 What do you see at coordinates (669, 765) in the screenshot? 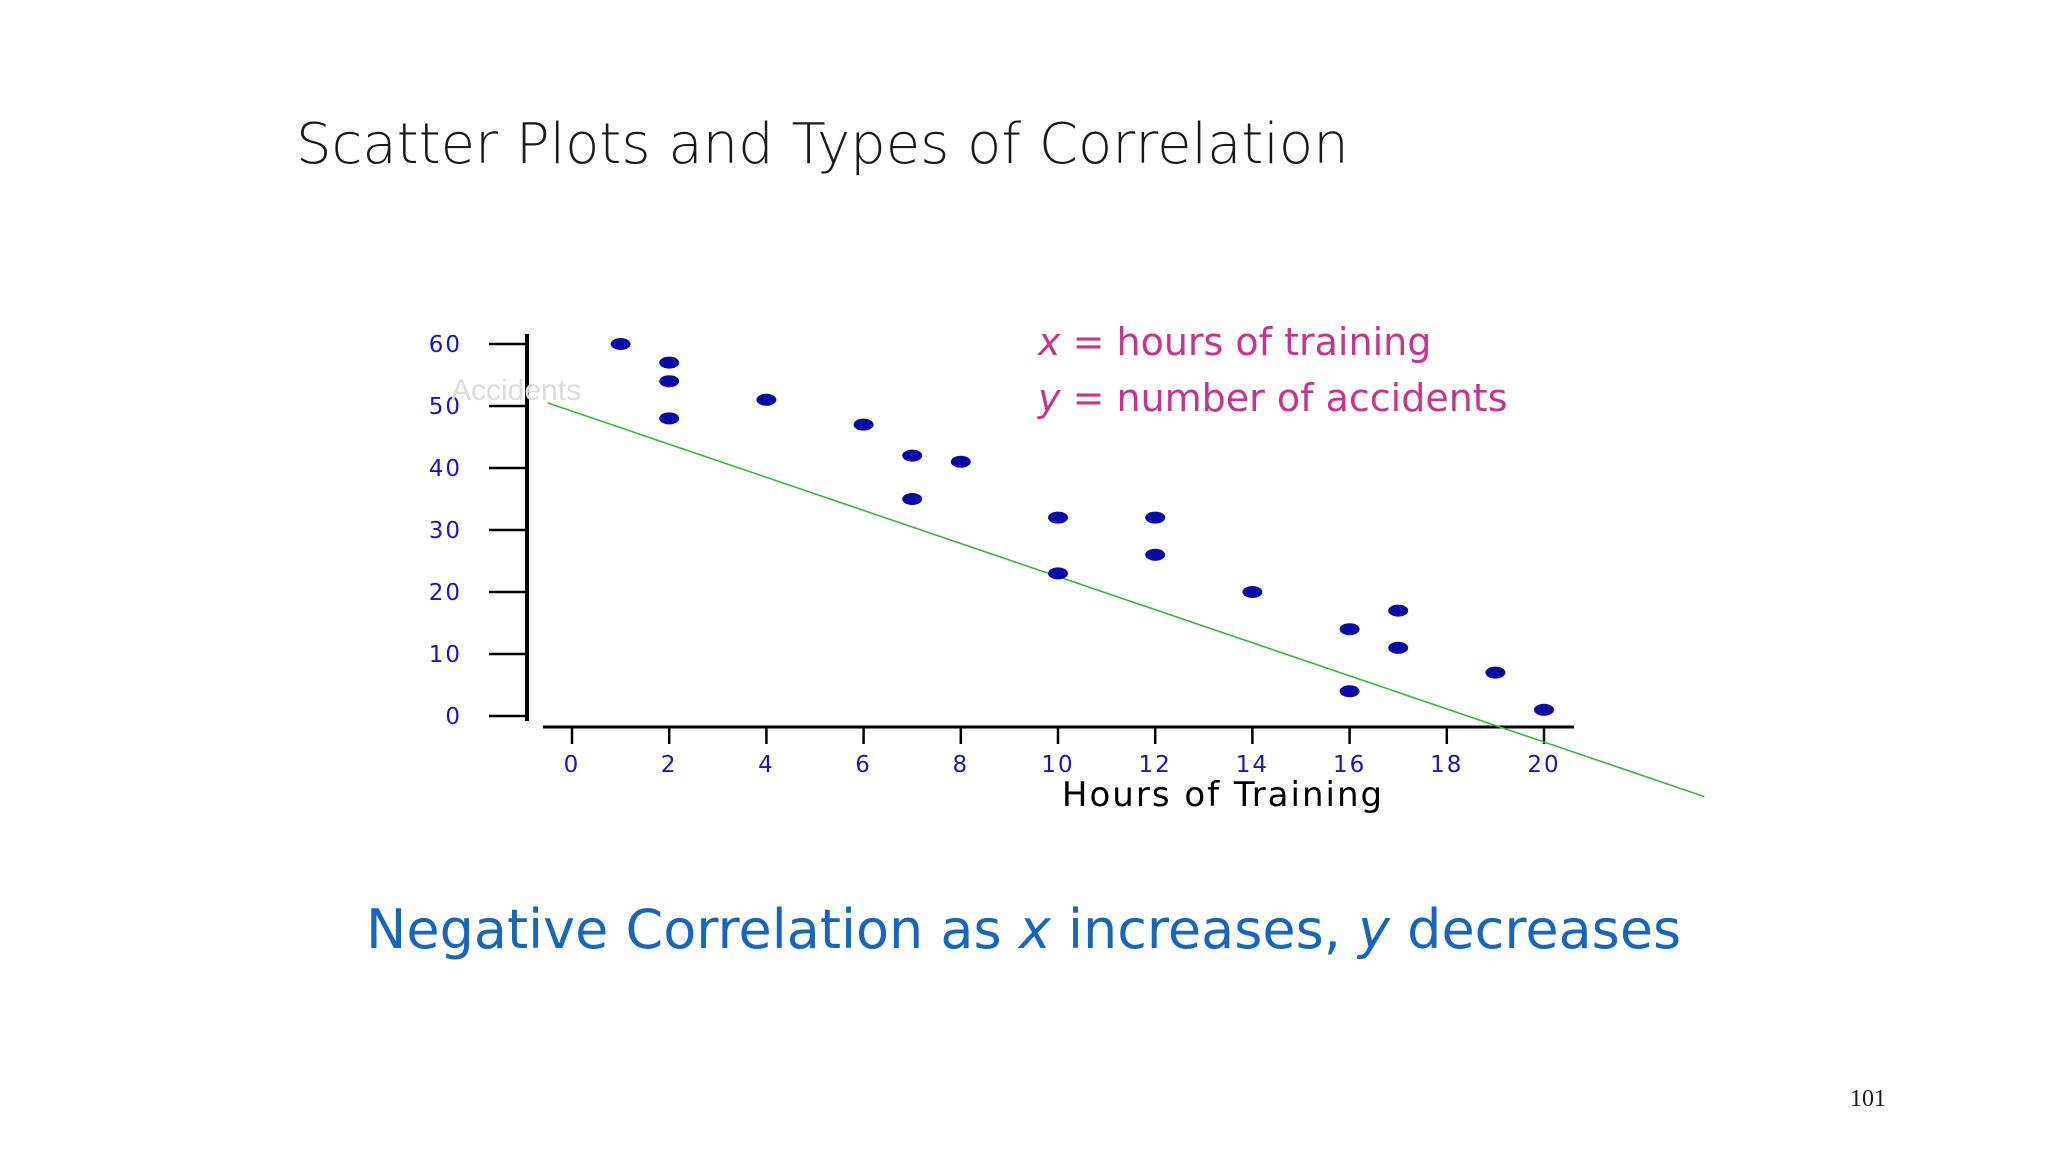
I see `x-tick-label: 2` at bounding box center [669, 765].